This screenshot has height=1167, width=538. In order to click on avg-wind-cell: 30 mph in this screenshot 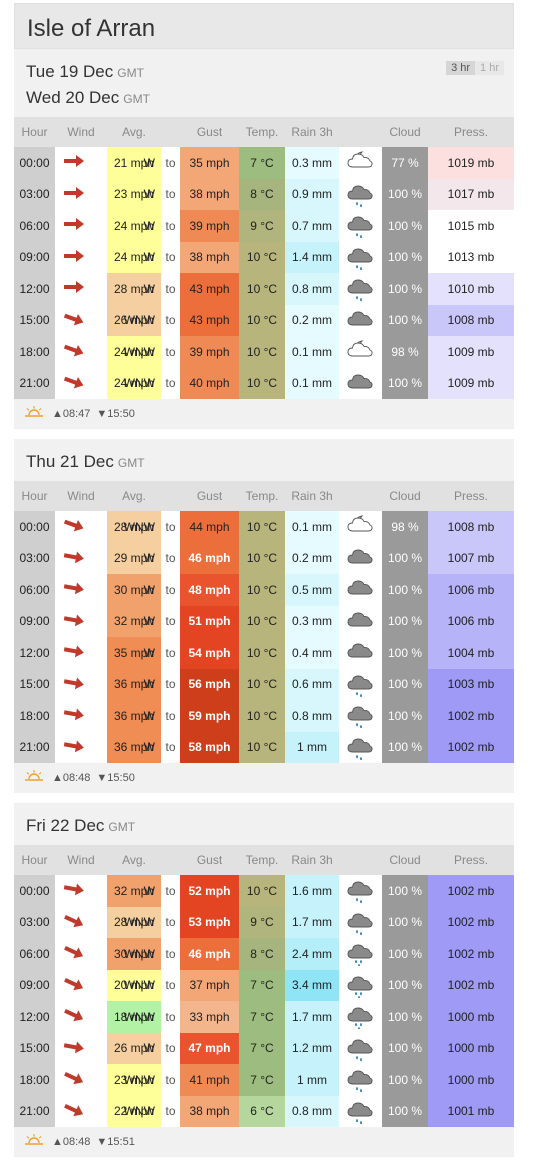, I will do `click(134, 954)`.